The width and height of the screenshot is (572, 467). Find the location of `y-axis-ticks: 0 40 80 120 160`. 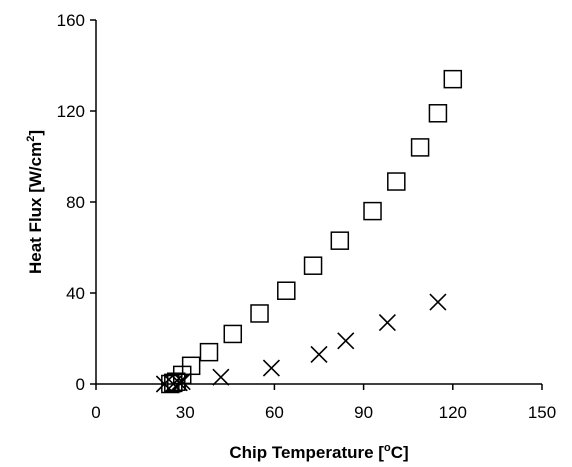

y-axis-ticks: 0 40 80 120 160 is located at coordinates (76, 202).